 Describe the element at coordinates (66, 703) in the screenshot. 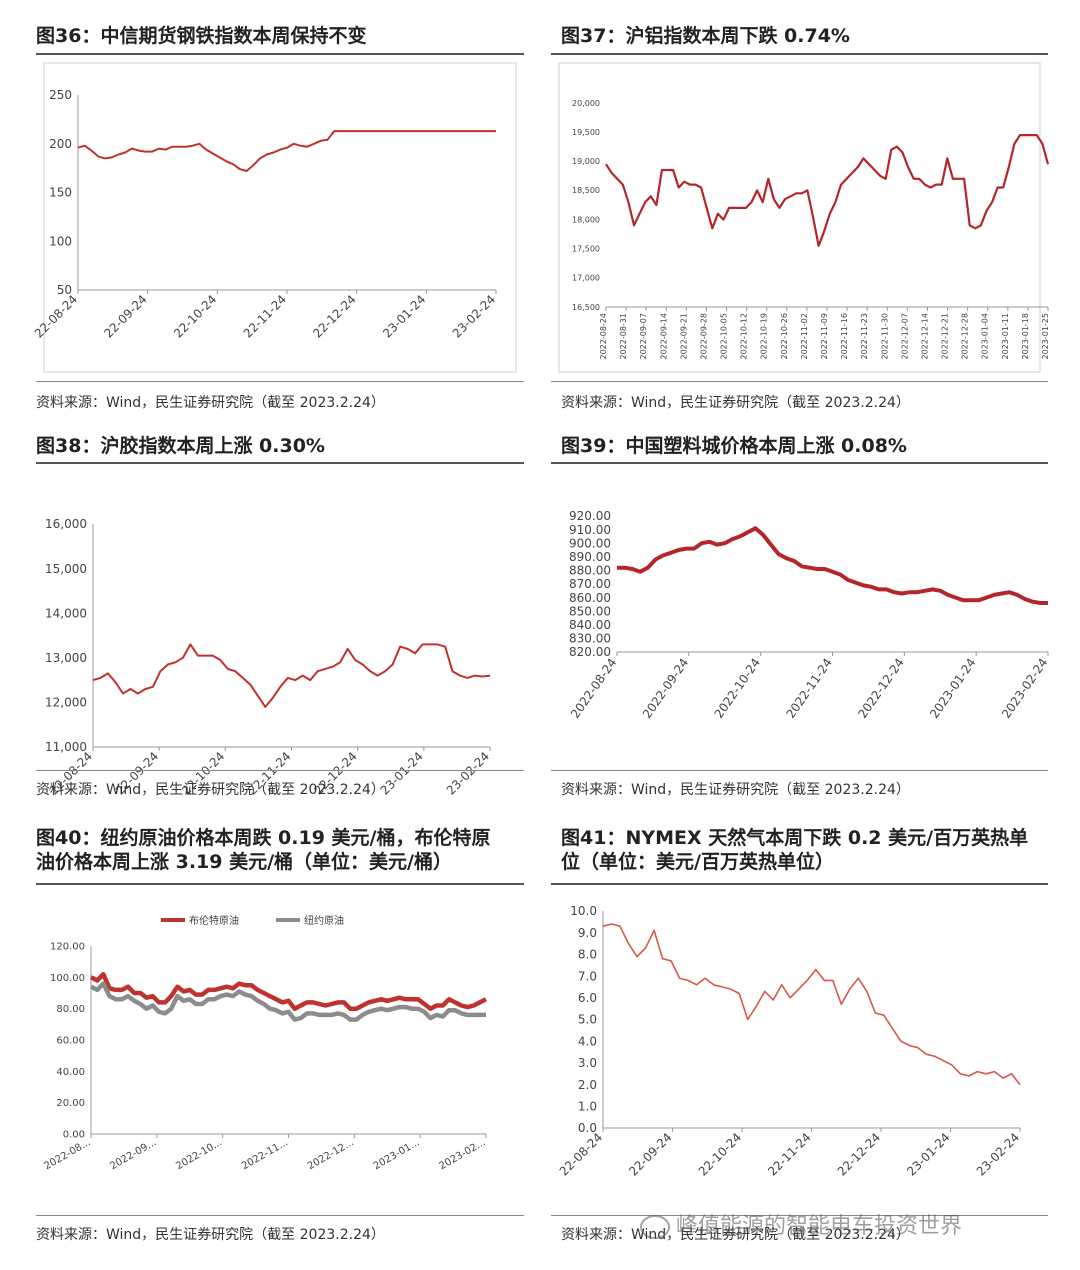

I see `y-tick-label: 12,000` at that location.